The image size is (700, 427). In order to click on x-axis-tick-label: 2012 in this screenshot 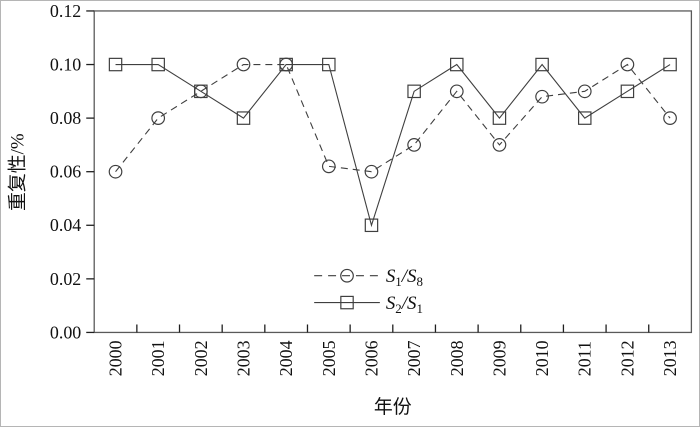, I will do `click(627, 358)`.